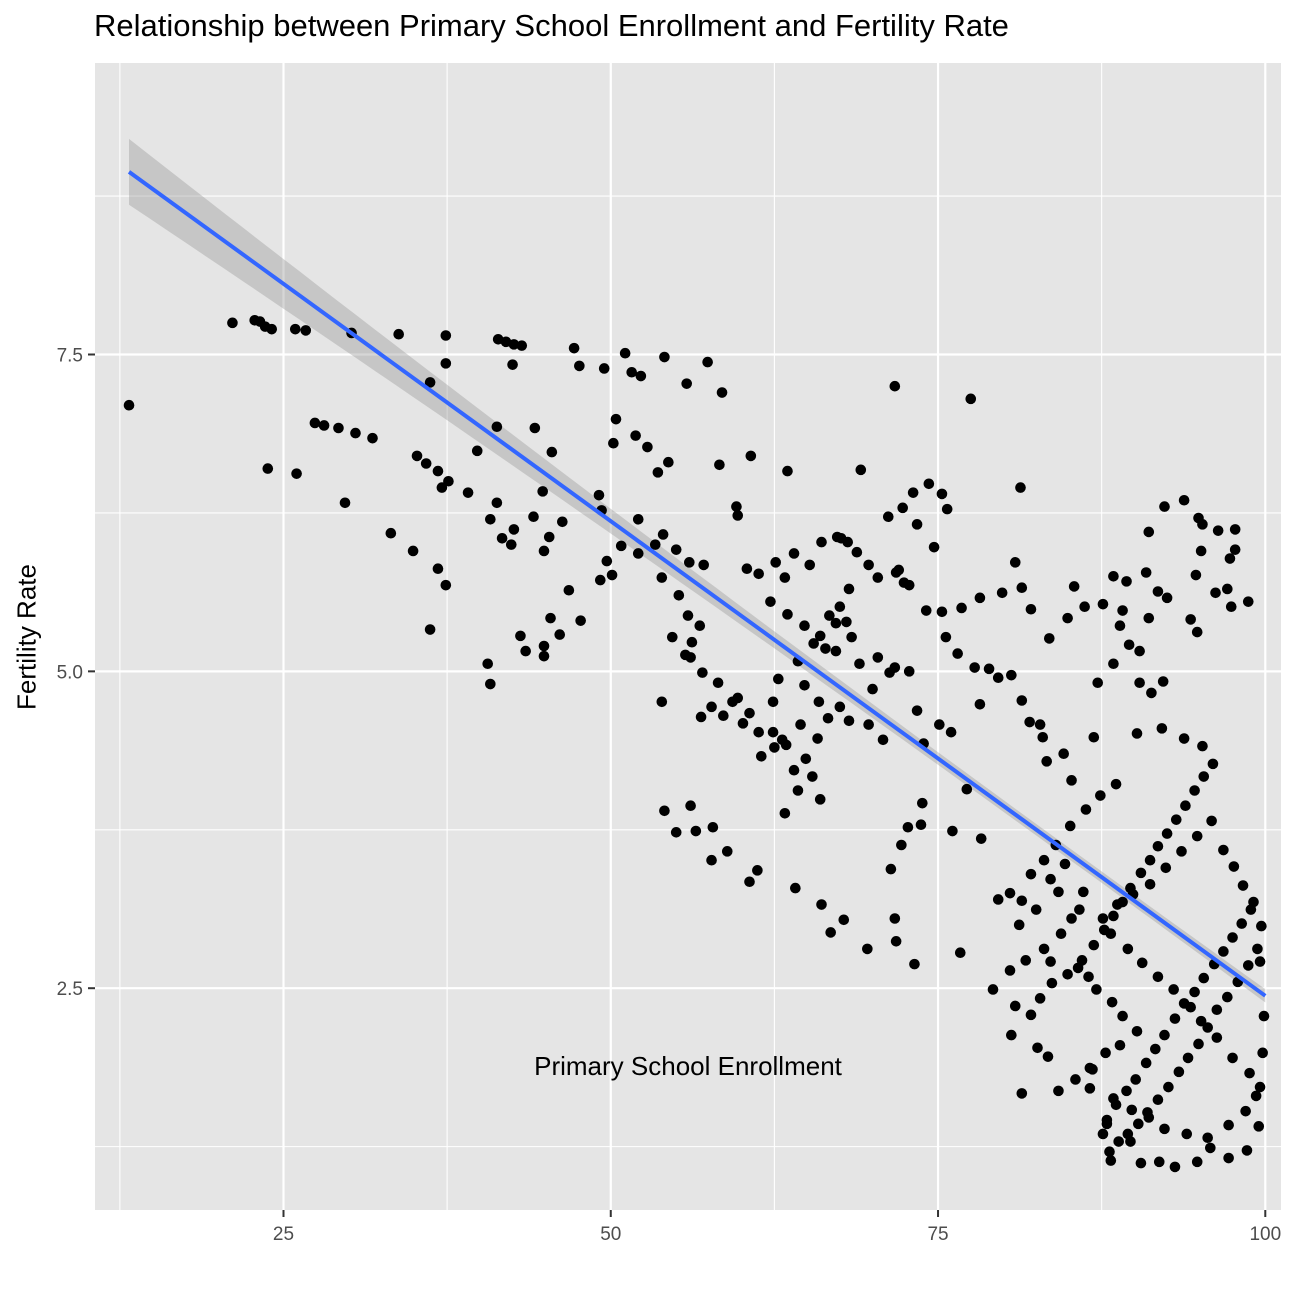 This screenshot has width=1296, height=1296. Describe the element at coordinates (70, 672) in the screenshot. I see `y-tick-label: 5.0` at that location.